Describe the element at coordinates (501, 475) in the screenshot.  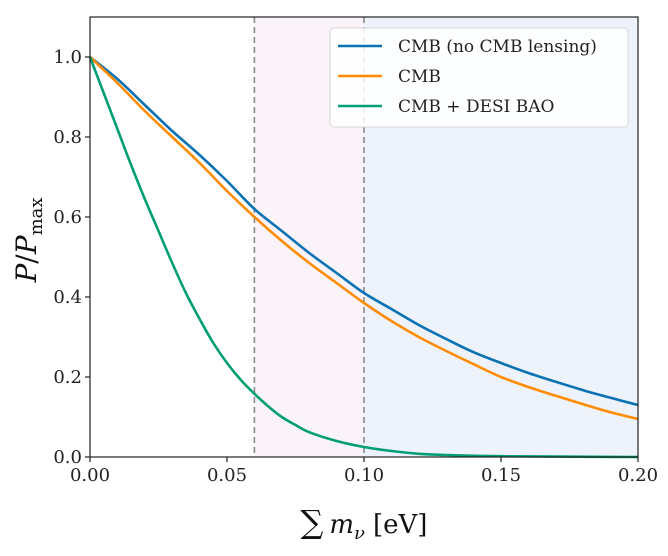
I see `x-tick-label-3: 0.15` at that location.